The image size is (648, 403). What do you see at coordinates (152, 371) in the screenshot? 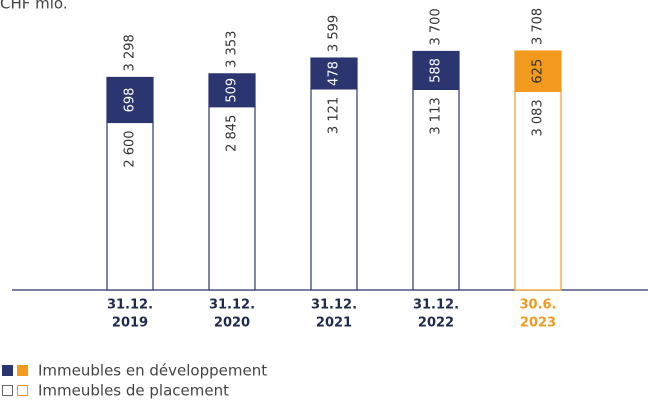
I see `legend-label: Immeubles en développement` at bounding box center [152, 371].